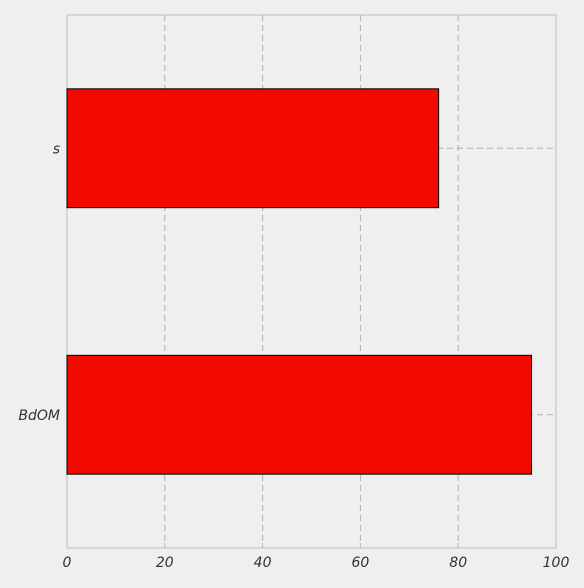 The image size is (584, 588). Describe the element at coordinates (165, 563) in the screenshot. I see `x-tick-label: 20` at that location.